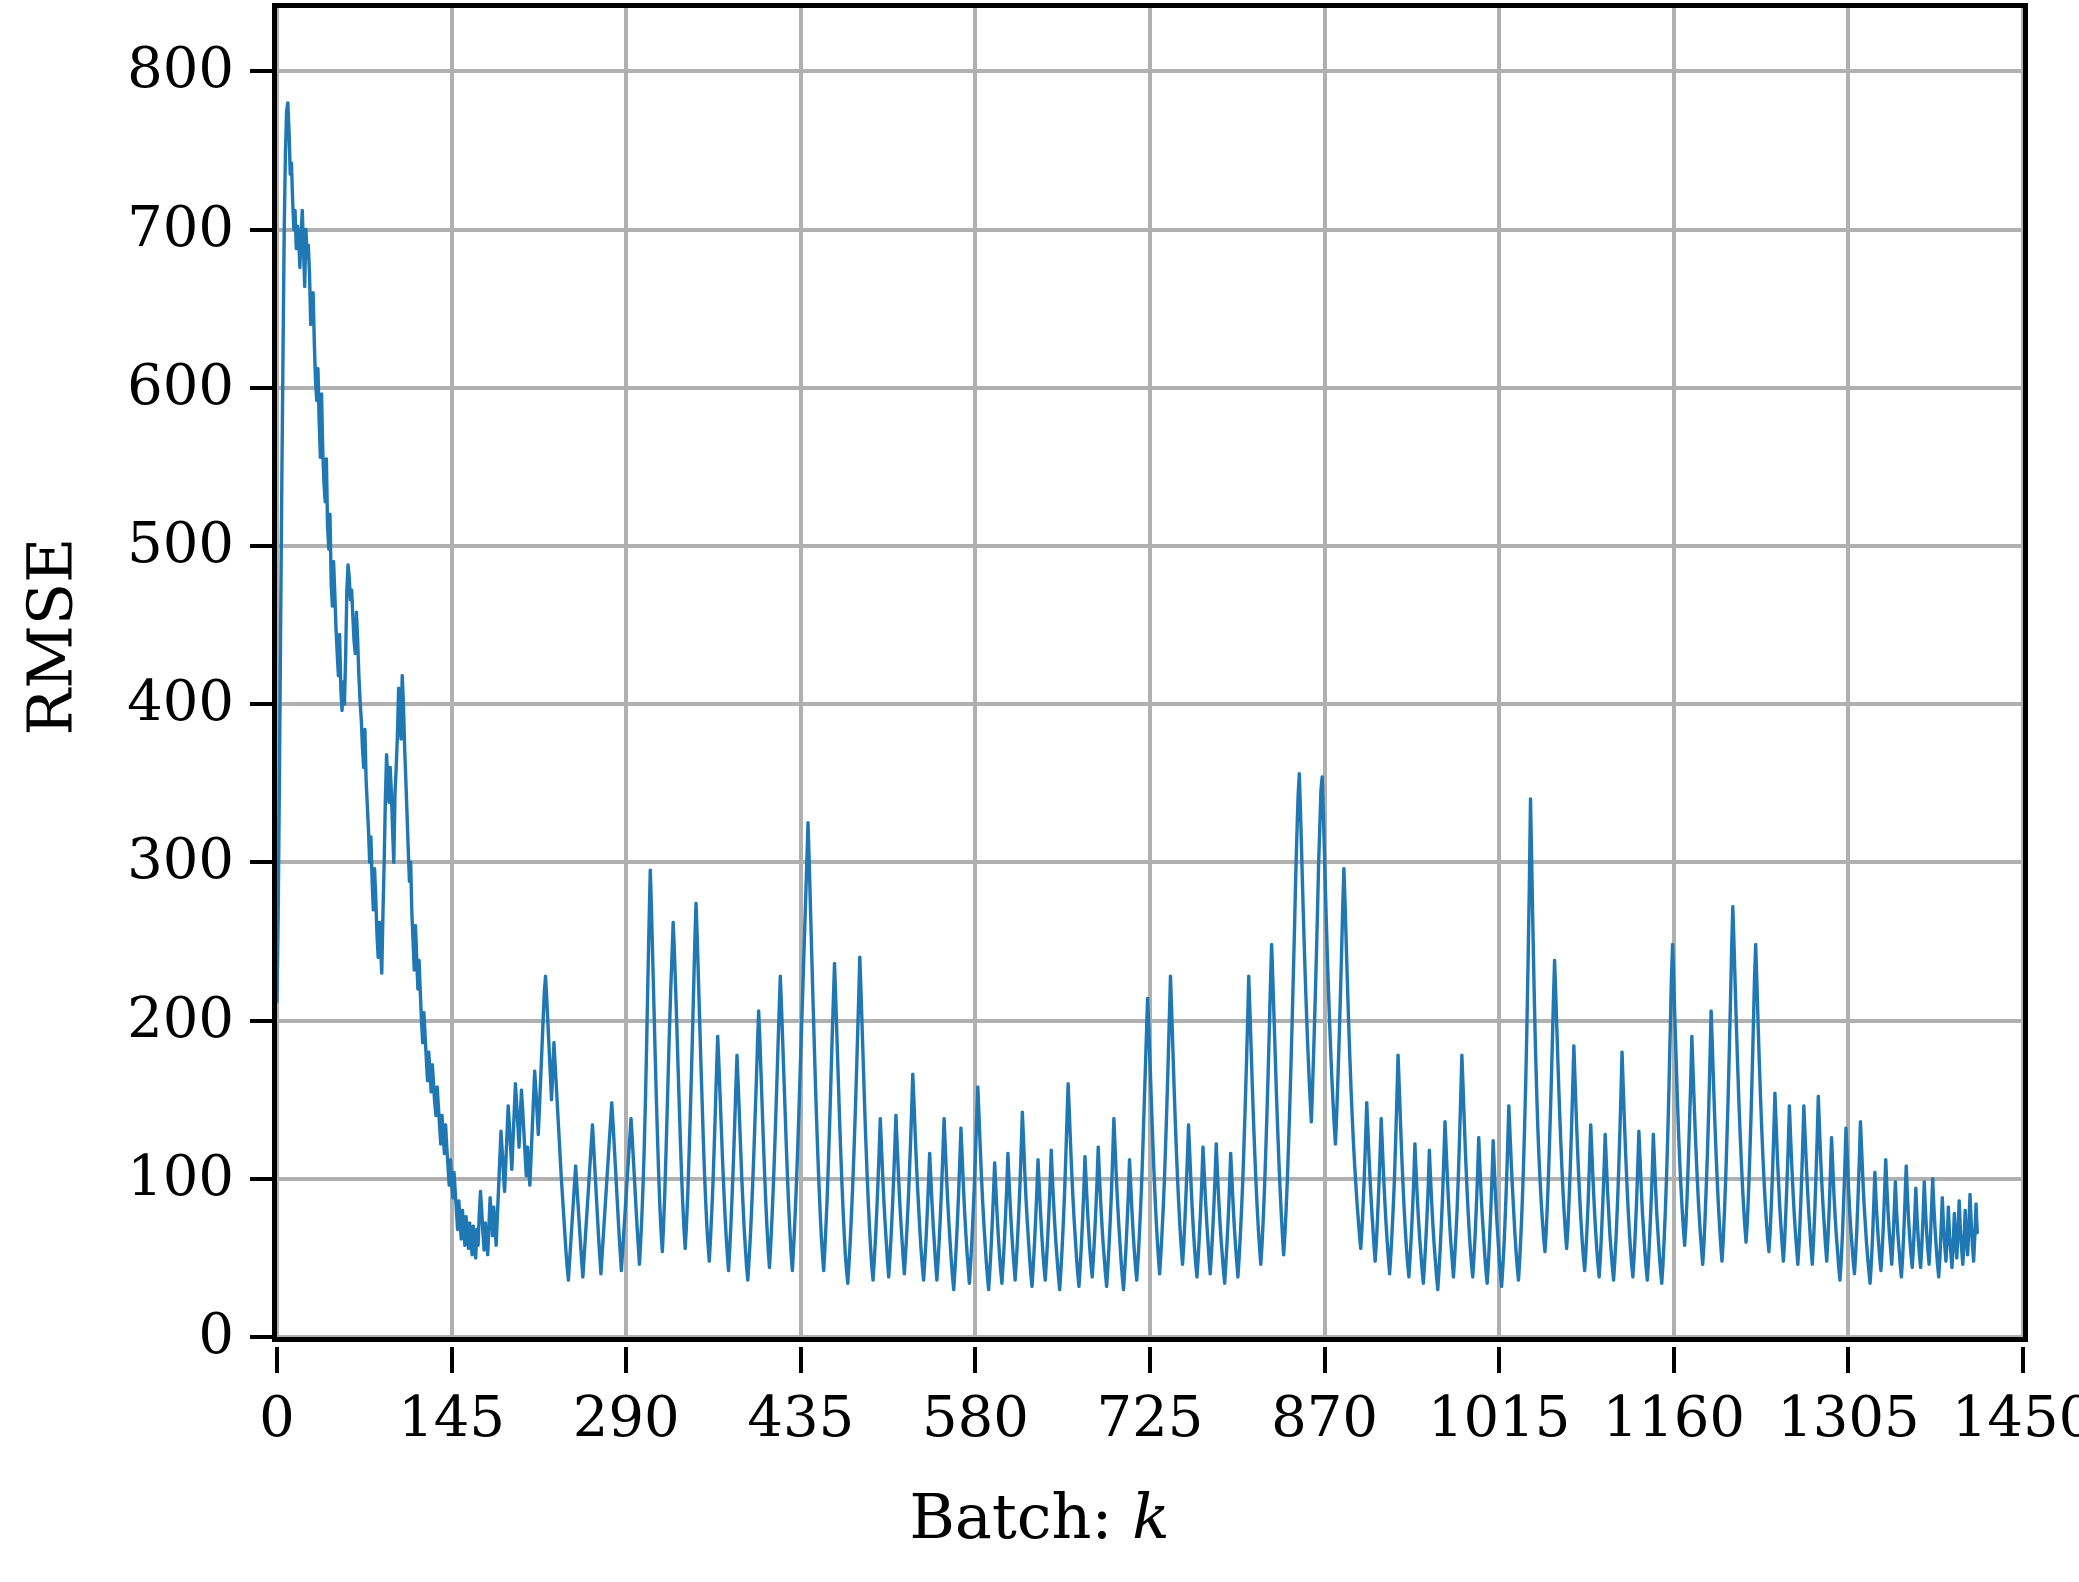 This screenshot has height=1582, width=2079. Describe the element at coordinates (1499, 1417) in the screenshot. I see `x-tick-label: 1015` at that location.